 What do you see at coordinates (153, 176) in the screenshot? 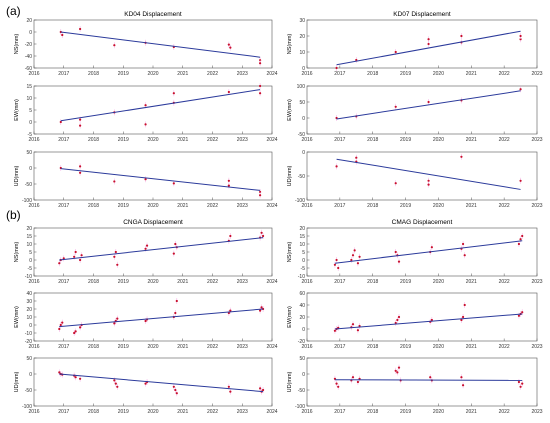
I see `axes-frame` at bounding box center [153, 176].